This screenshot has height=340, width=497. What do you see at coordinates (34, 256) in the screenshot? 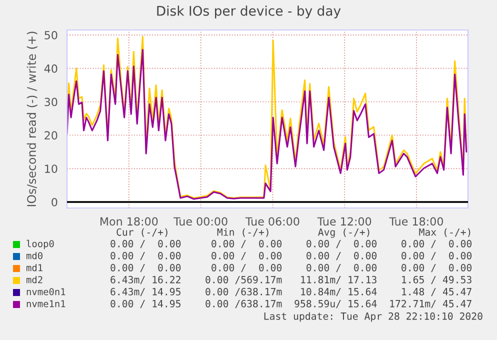
I see `legend-label: md0` at bounding box center [34, 256].